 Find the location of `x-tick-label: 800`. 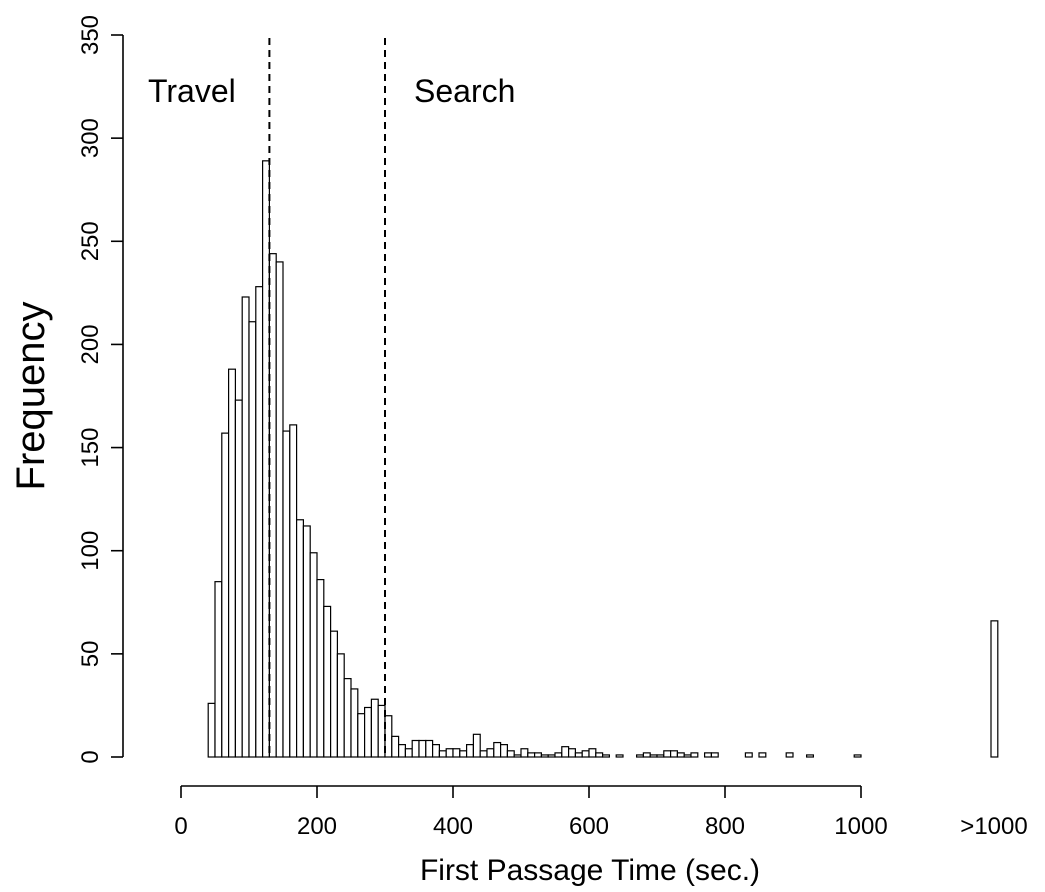

x-tick-label: 800 is located at coordinates (725, 826).